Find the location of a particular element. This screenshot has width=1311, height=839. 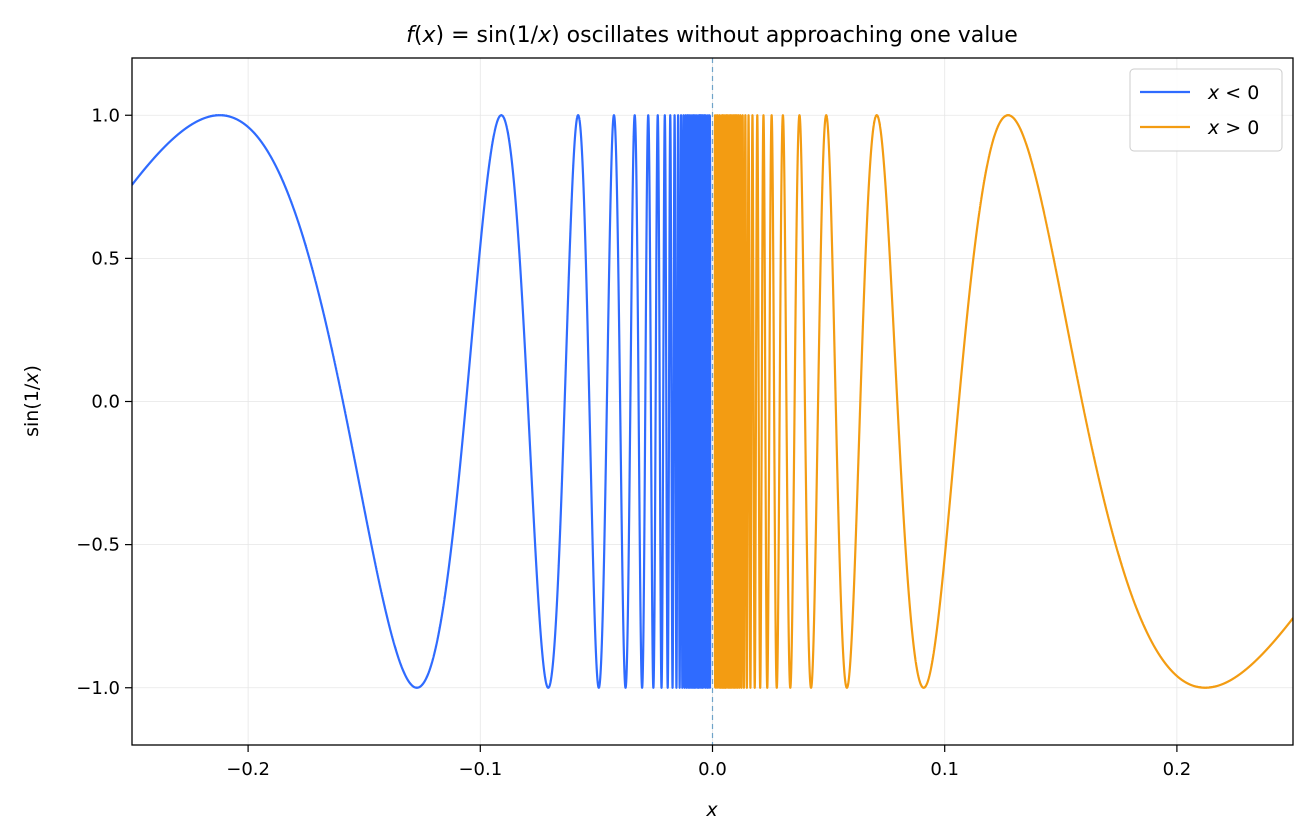

legend-box is located at coordinates (1206, 110).